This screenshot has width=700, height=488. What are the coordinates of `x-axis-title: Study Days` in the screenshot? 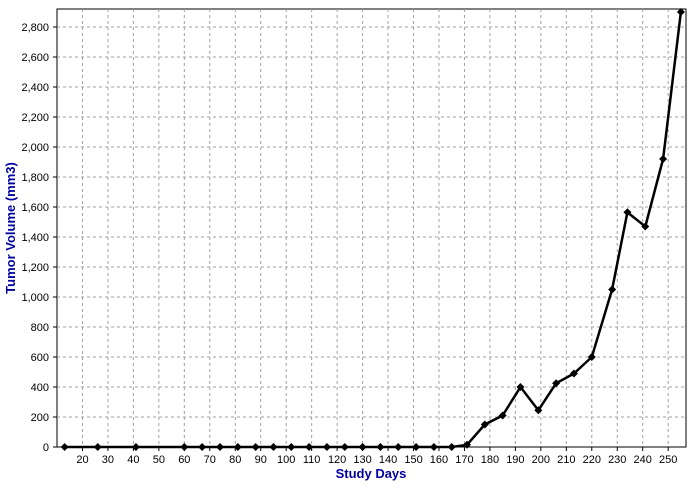 It's located at (371, 473).